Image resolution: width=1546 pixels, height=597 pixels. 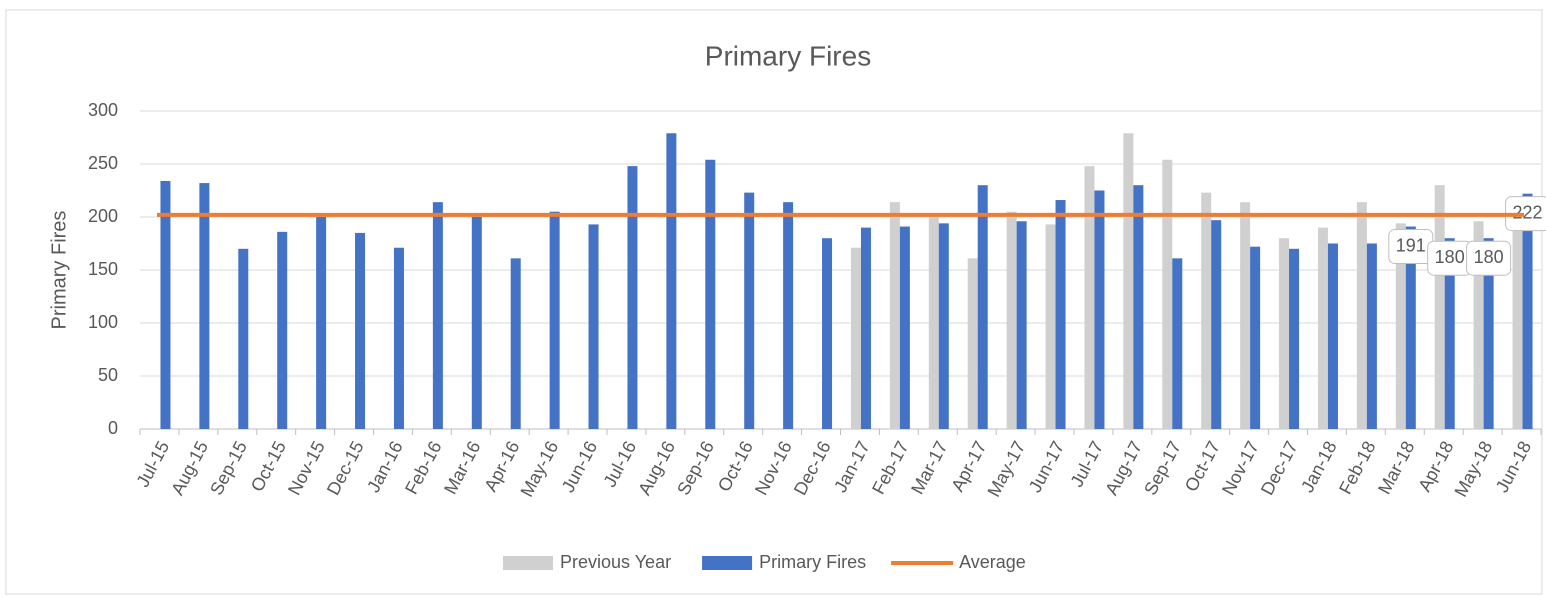 I want to click on y-tick-label: 300, so click(x=103, y=110).